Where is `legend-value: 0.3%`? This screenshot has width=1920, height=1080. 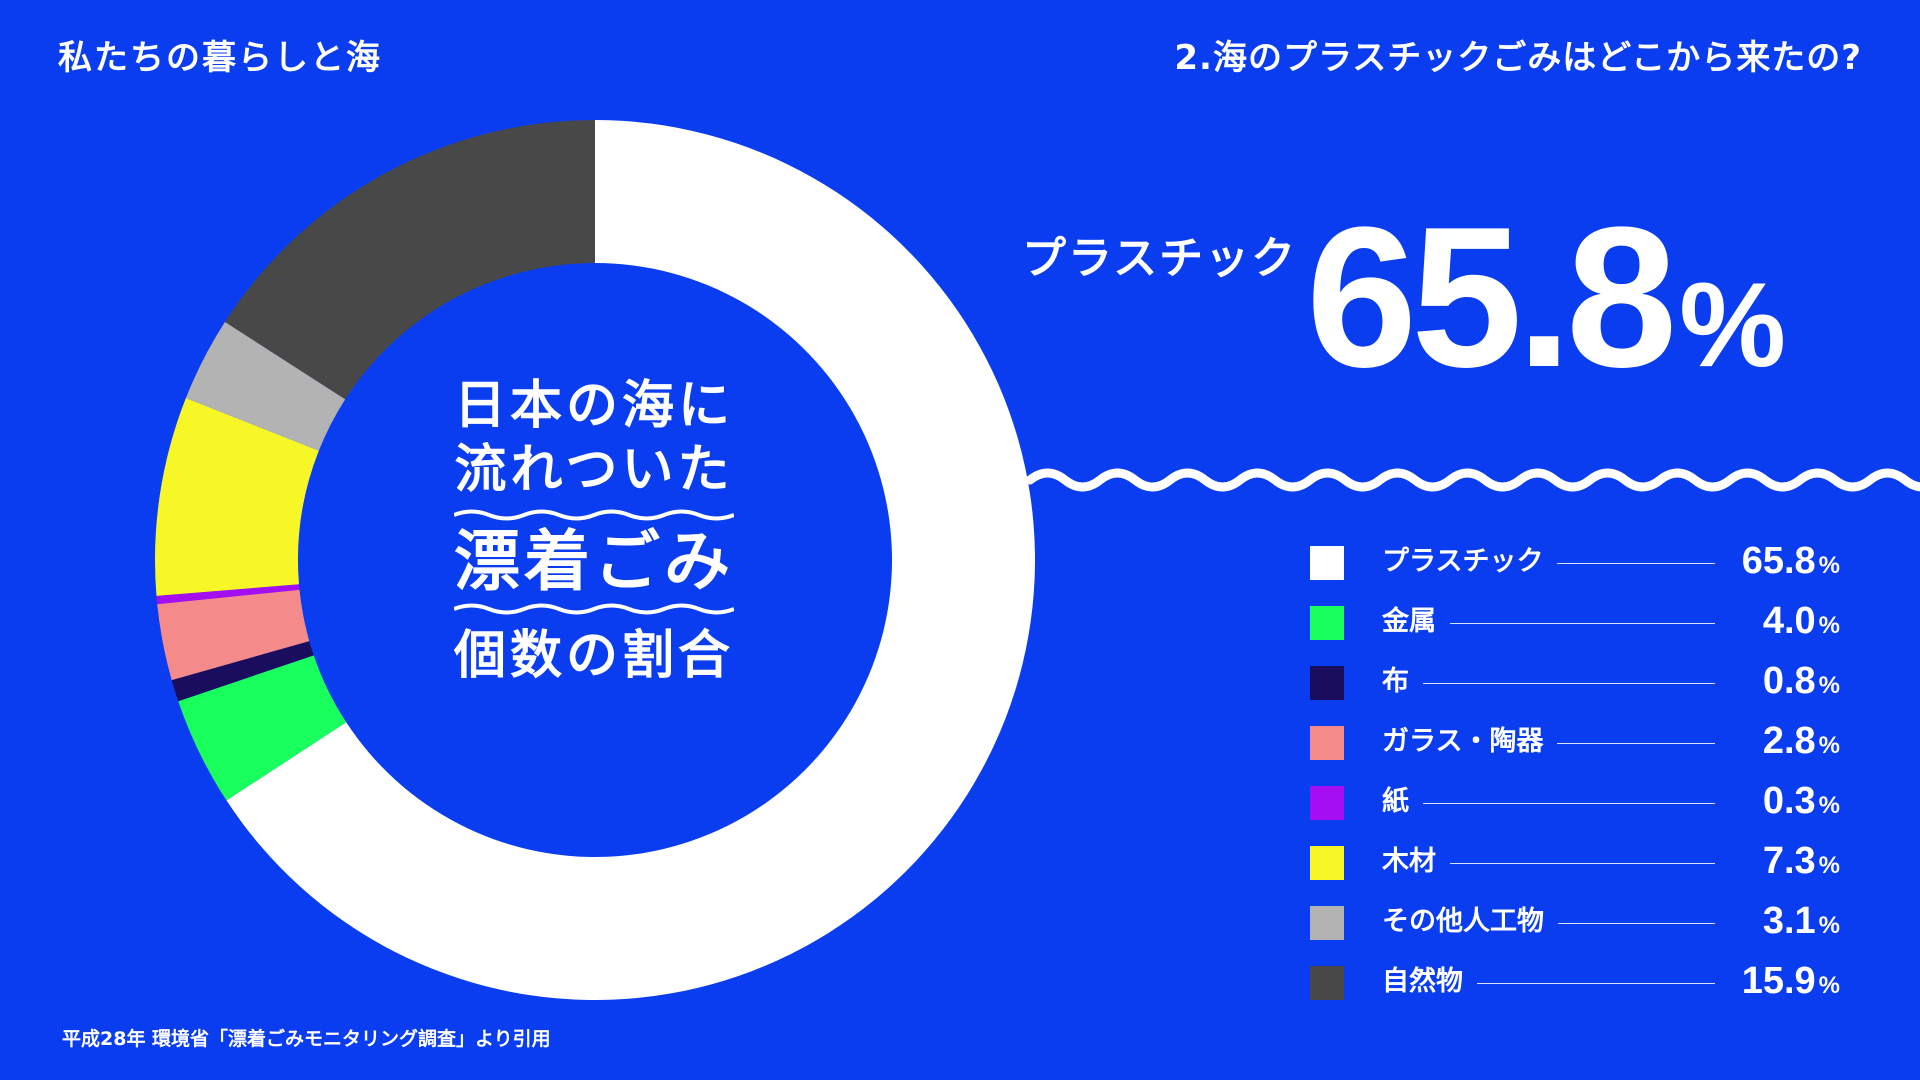 legend-value: 0.3% is located at coordinates (1801, 803).